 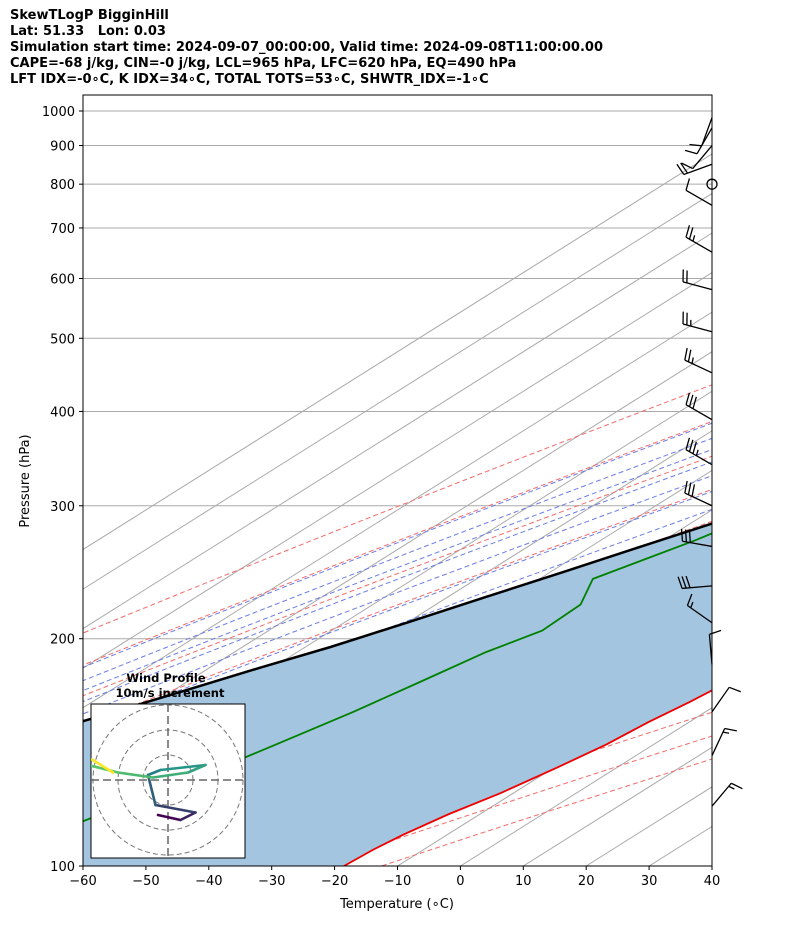 What do you see at coordinates (62, 640) in the screenshot?
I see `y-tick-label: 200` at bounding box center [62, 640].